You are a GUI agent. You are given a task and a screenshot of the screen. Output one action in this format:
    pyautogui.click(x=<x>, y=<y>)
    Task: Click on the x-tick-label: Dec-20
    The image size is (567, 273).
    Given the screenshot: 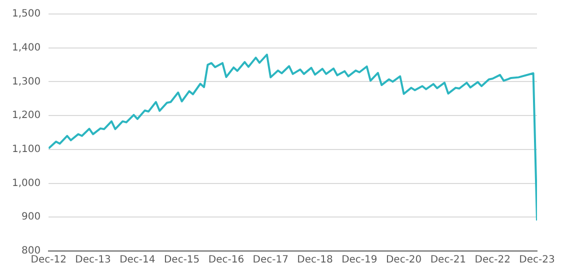 What is the action you would take?
    pyautogui.click(x=404, y=260)
    